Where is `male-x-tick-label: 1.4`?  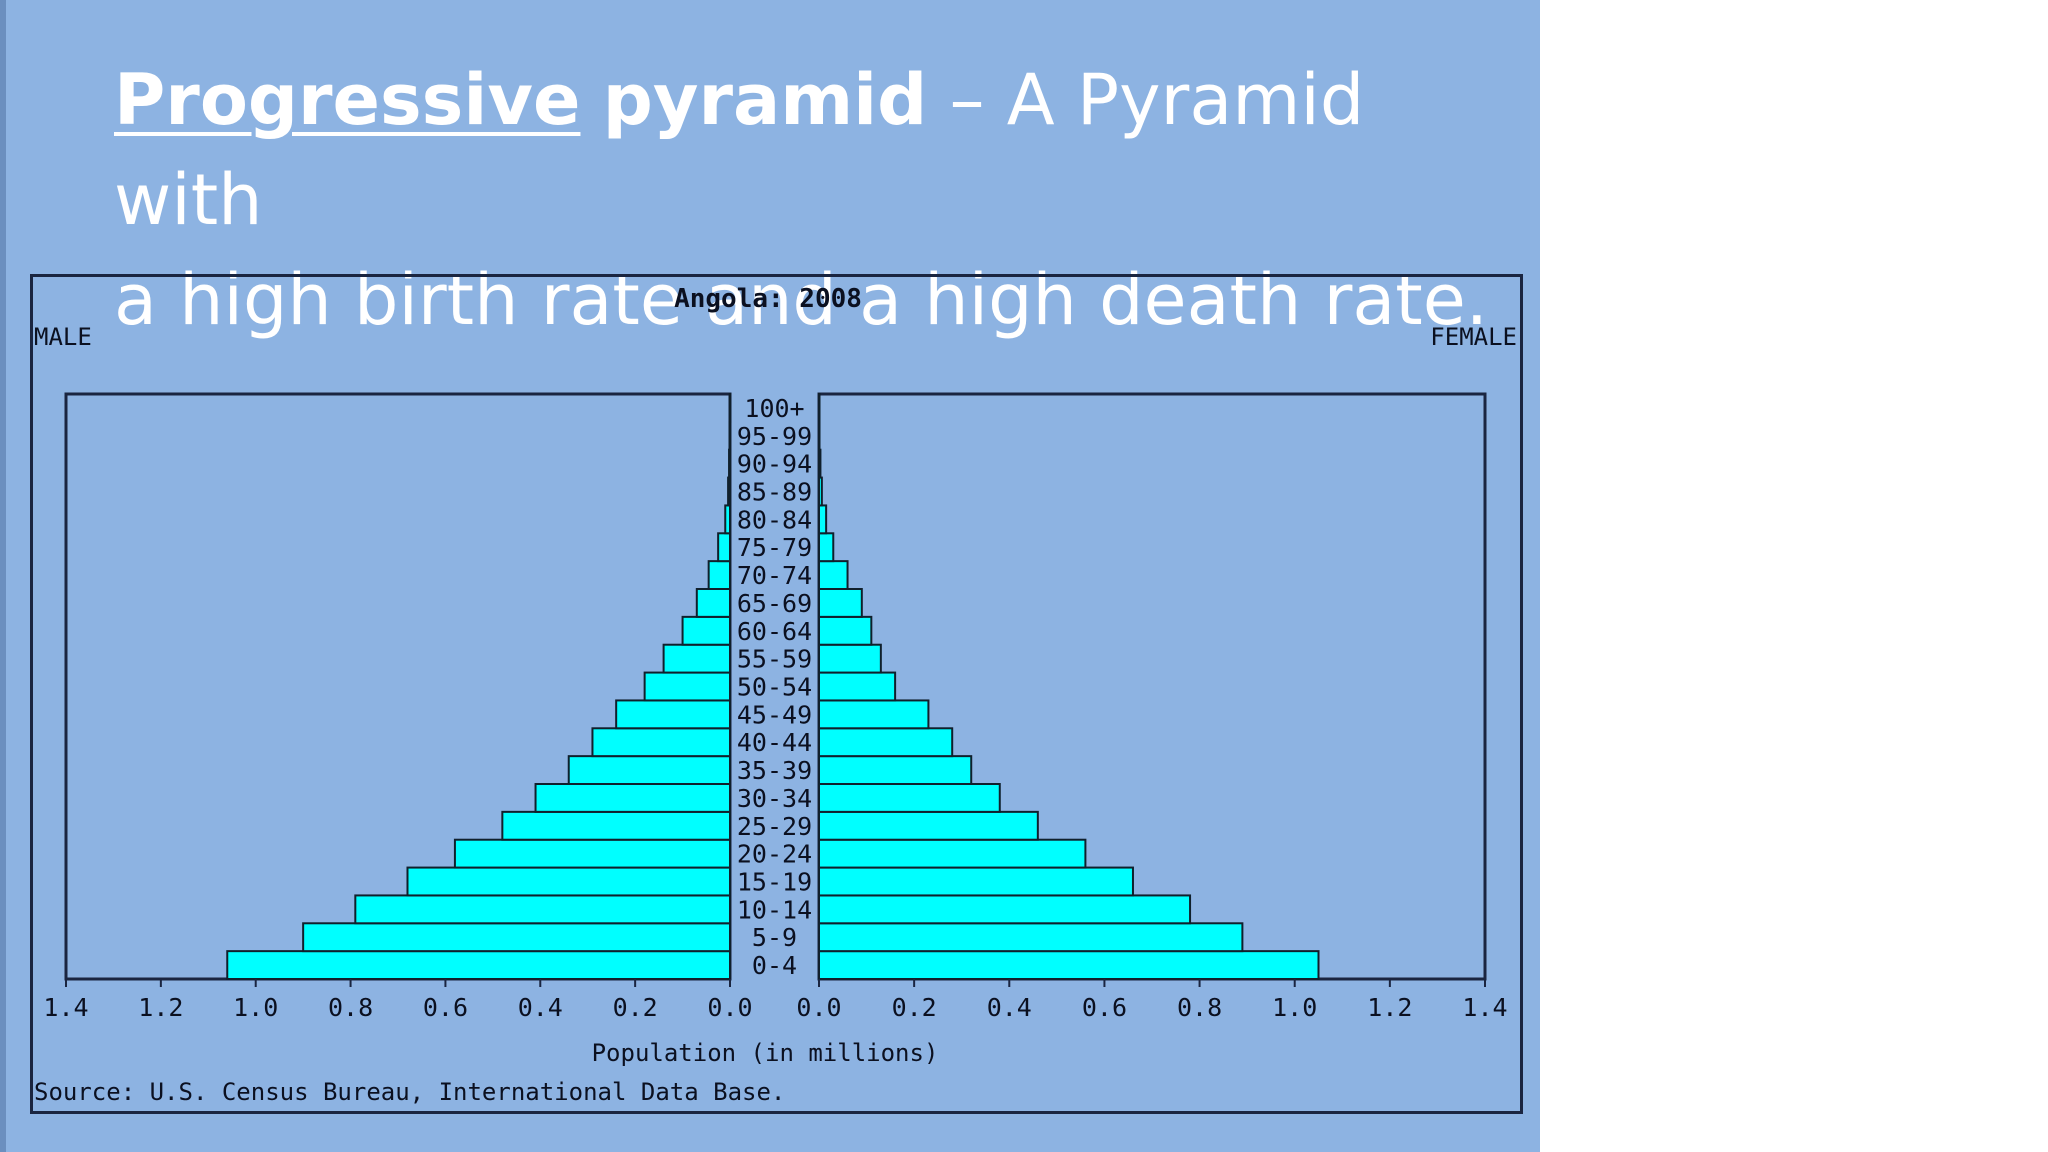
male-x-tick-label: 1.4 is located at coordinates (65, 1007).